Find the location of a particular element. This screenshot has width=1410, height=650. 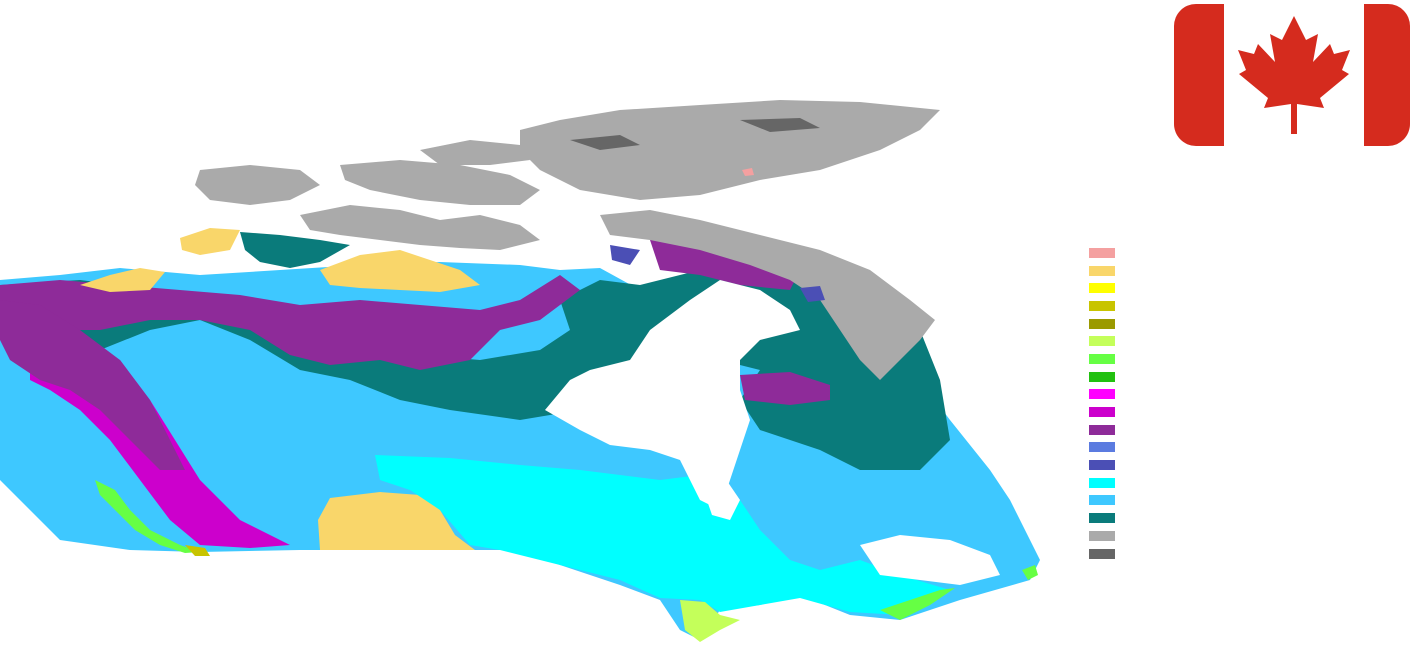

gulf-of-st-lawrence is located at coordinates (930, 560).